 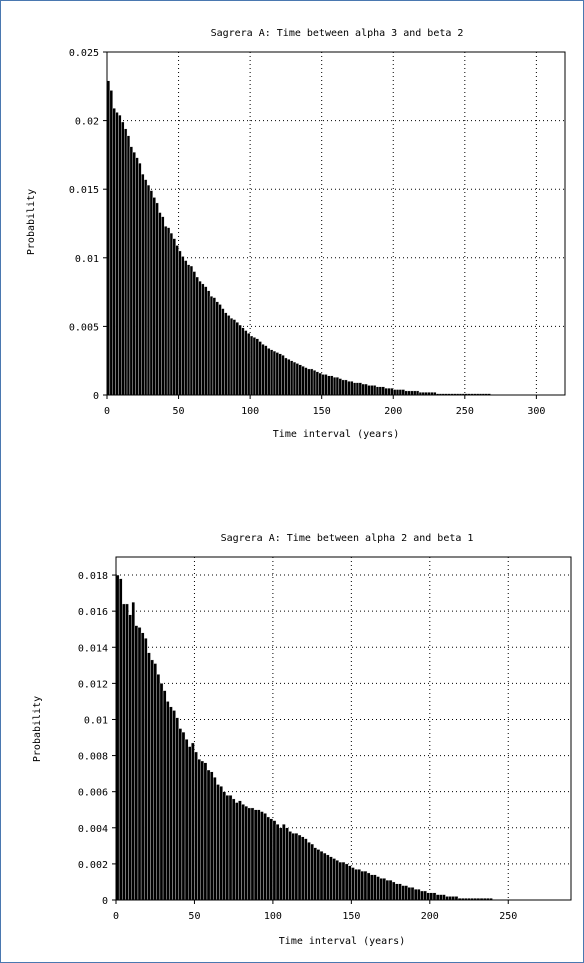 What do you see at coordinates (93, 612) in the screenshot?
I see `y-tick-label: 0.016` at bounding box center [93, 612].